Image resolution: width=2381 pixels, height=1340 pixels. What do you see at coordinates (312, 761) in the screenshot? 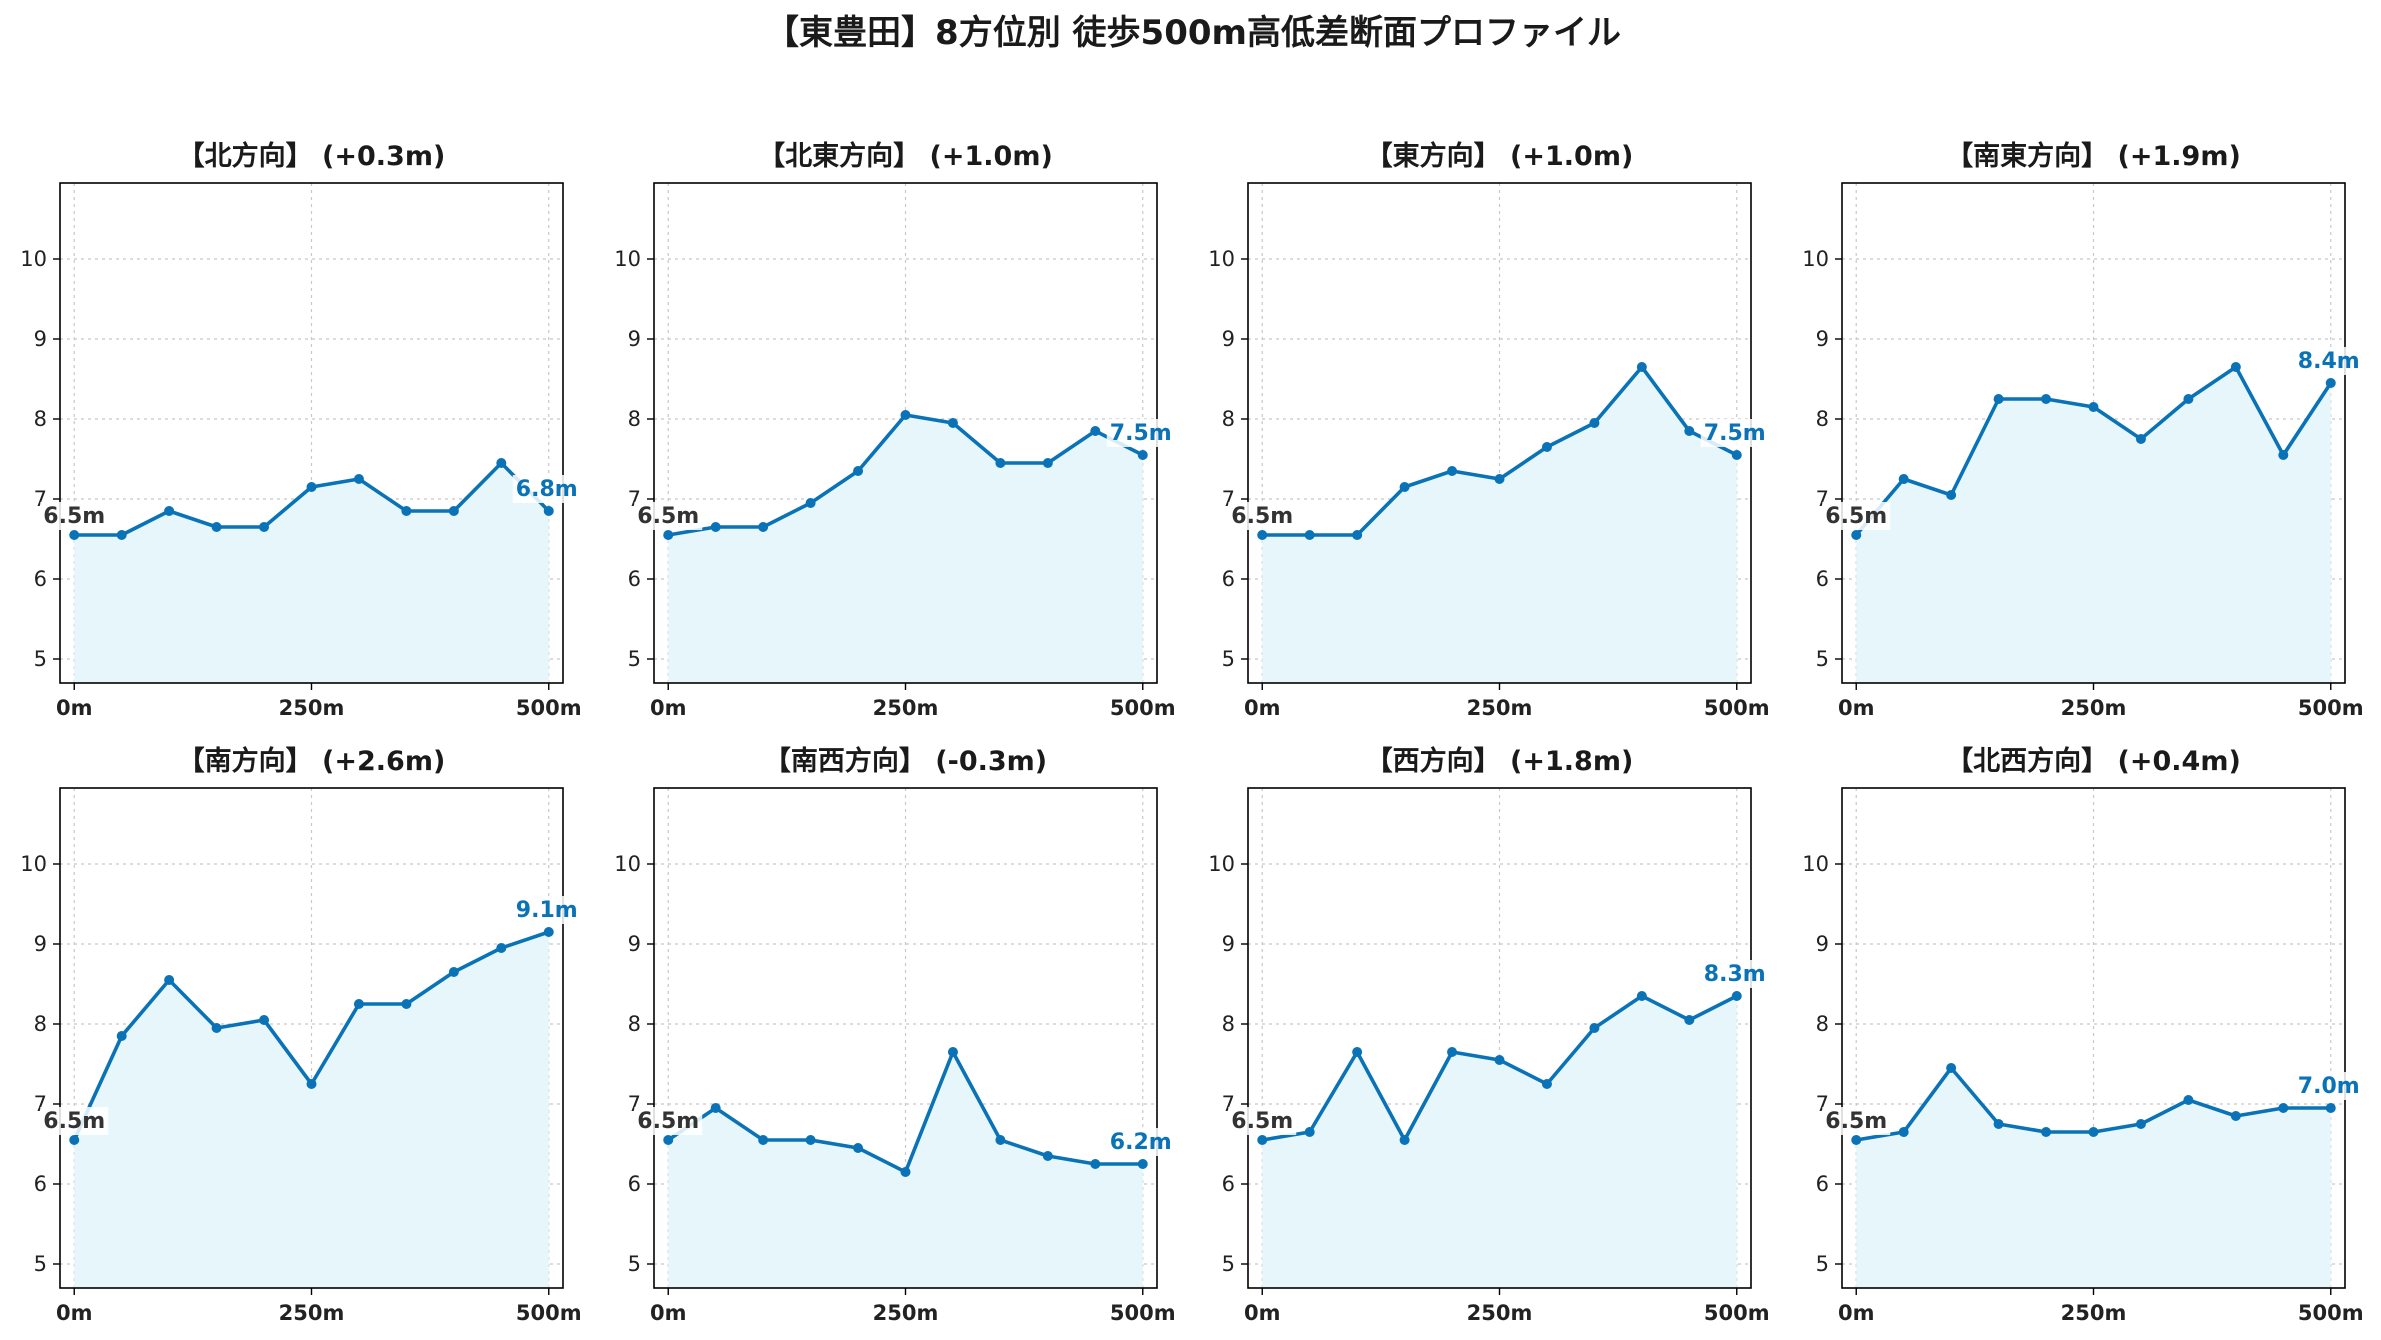
I see `chart-title: 【南方向】 (+2.6m)` at bounding box center [312, 761].